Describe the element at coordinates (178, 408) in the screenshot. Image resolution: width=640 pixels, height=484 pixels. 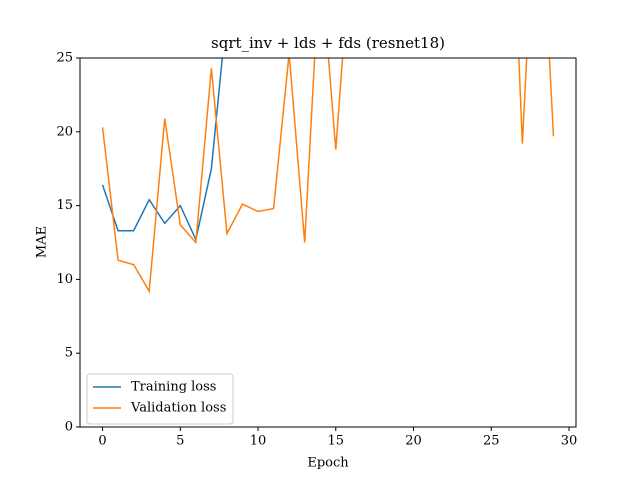
I see `legend-label: Validation loss` at that location.